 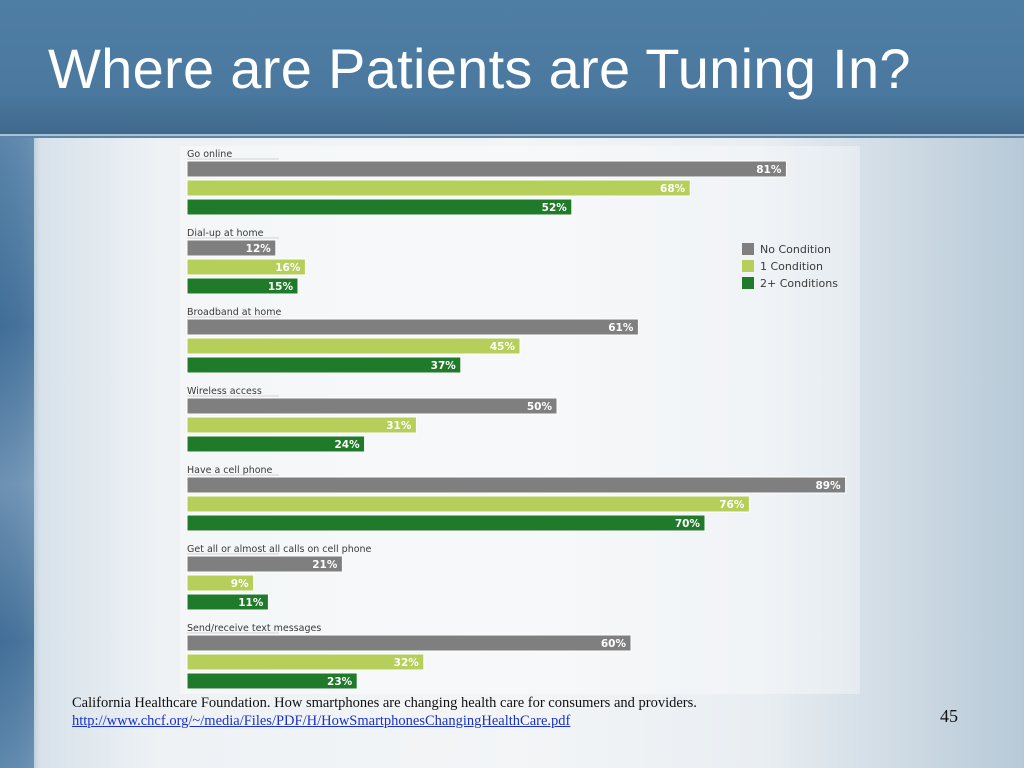 I want to click on slide-title: Where are Patients are Tuning In?, so click(x=479, y=68).